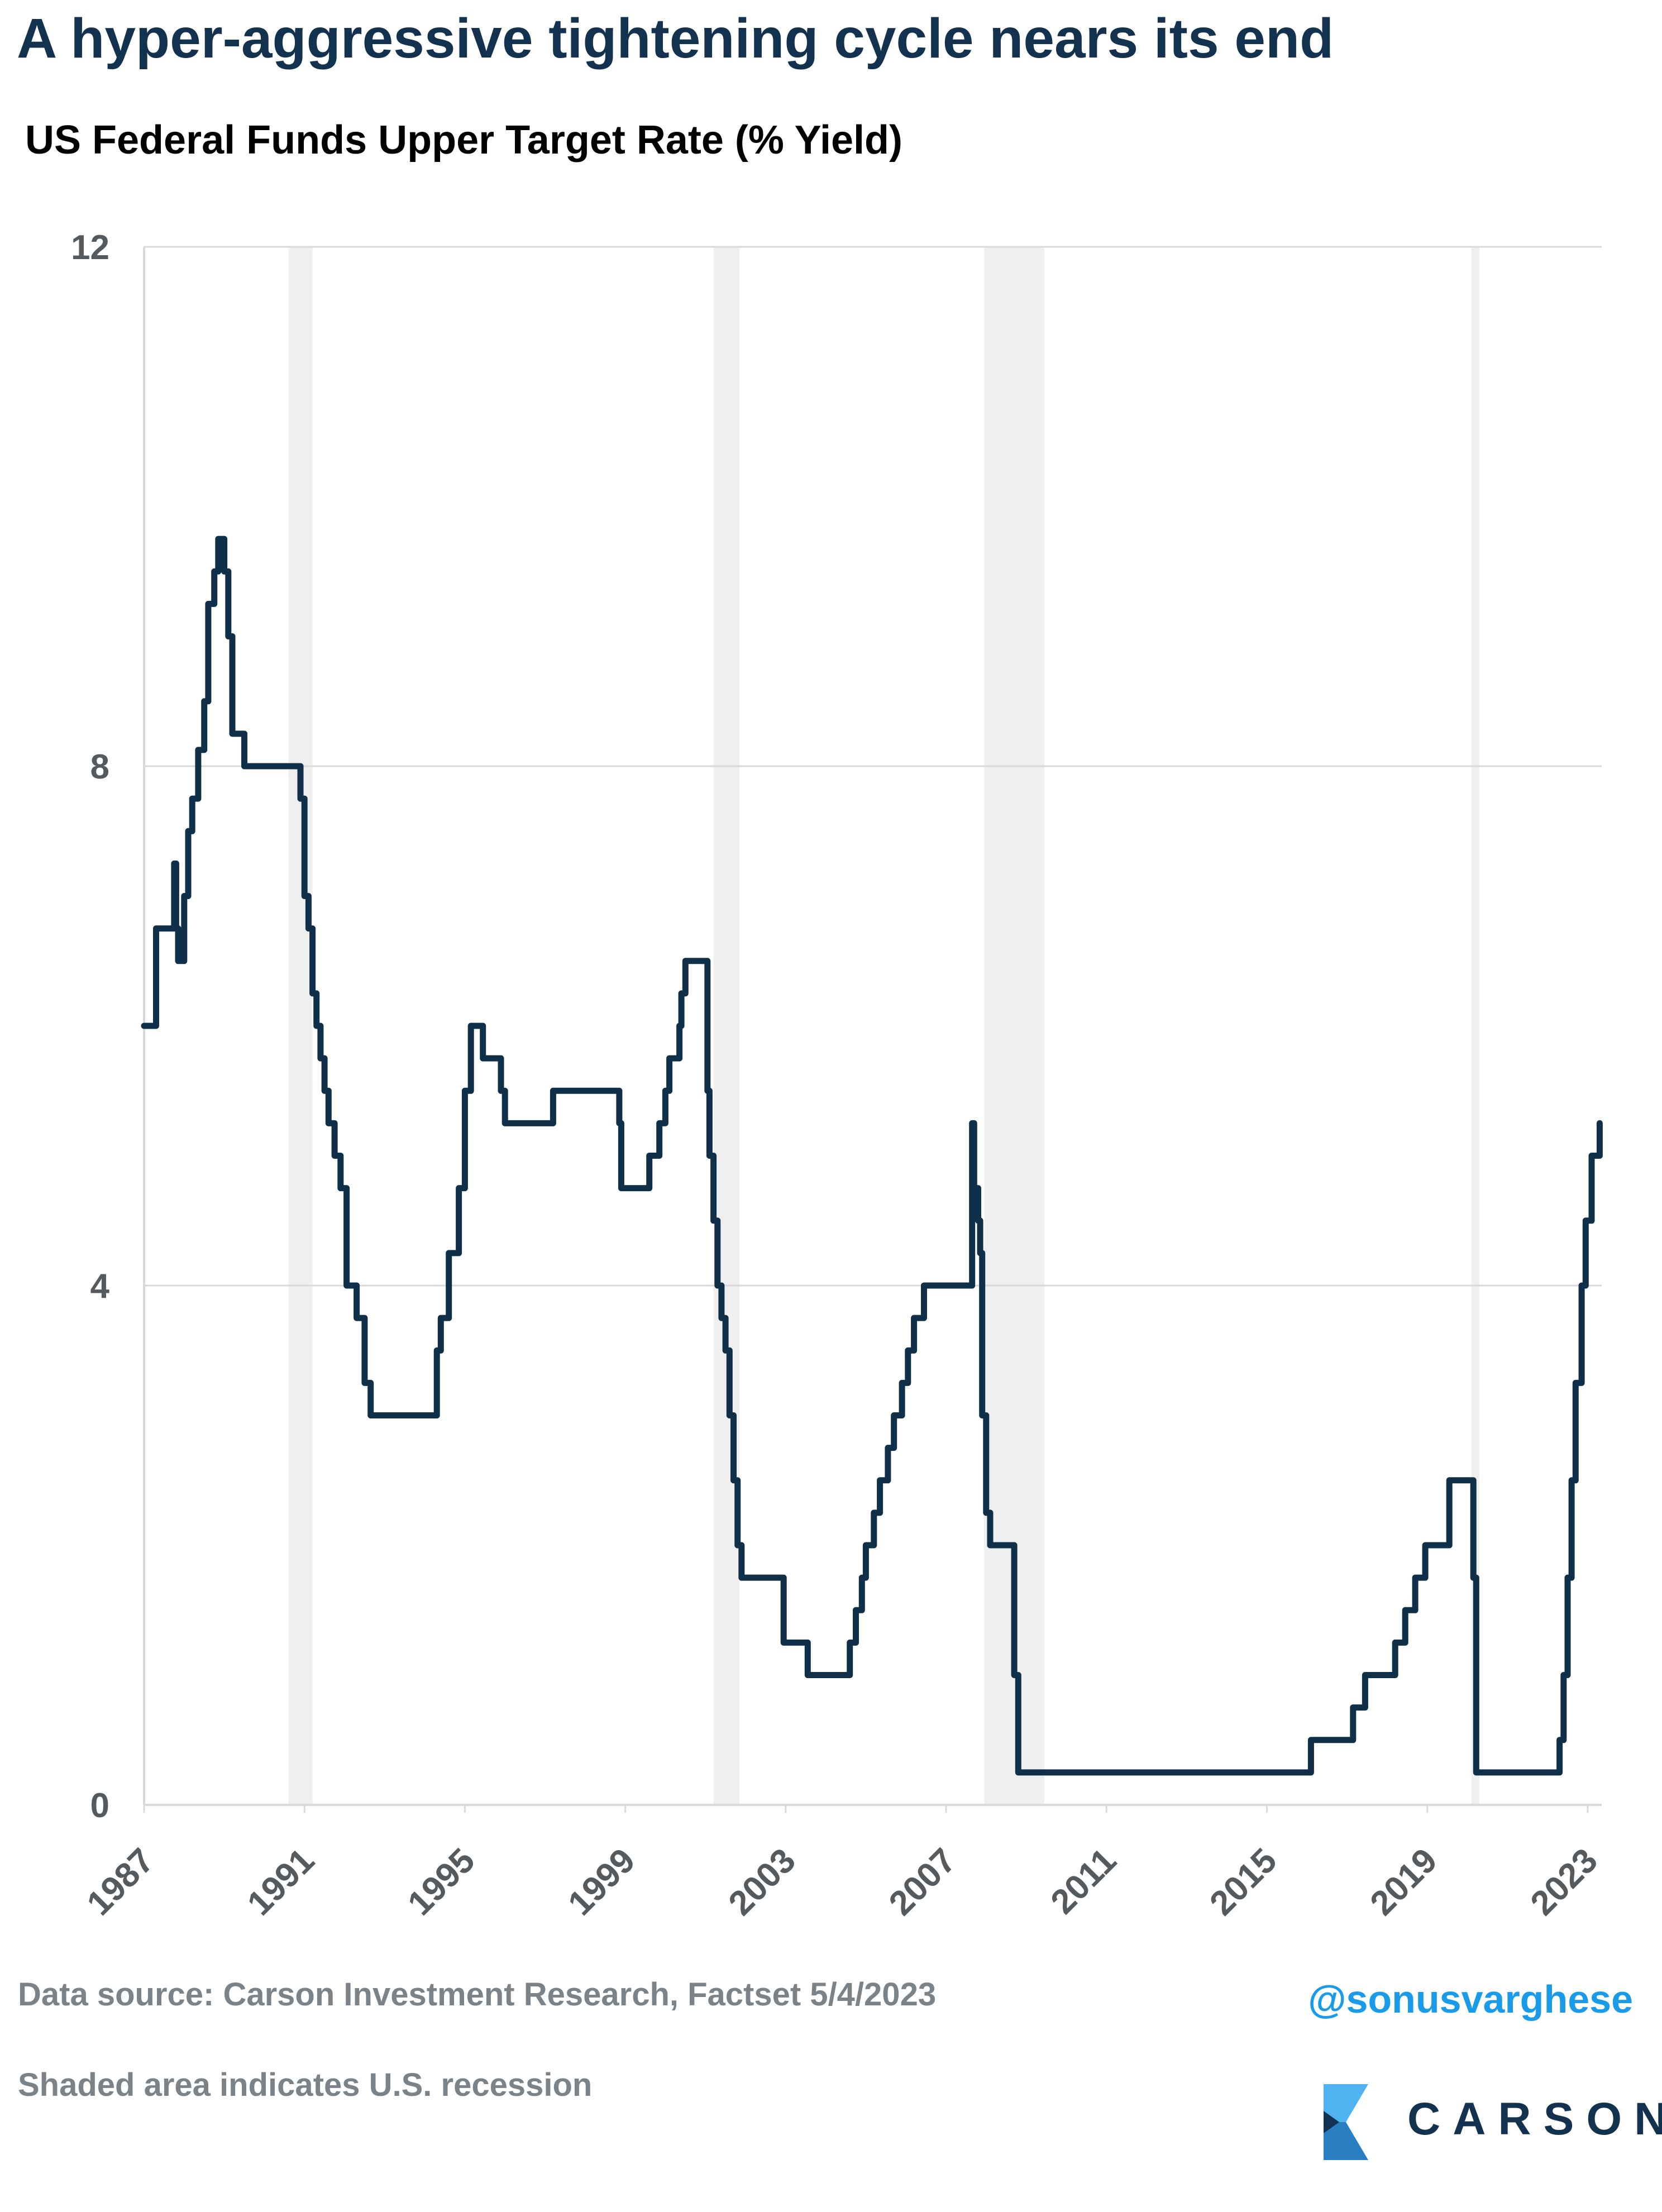 Image resolution: width=1662 pixels, height=2212 pixels. Describe the element at coordinates (922, 1882) in the screenshot. I see `x-tick-label-2007: 2007` at that location.